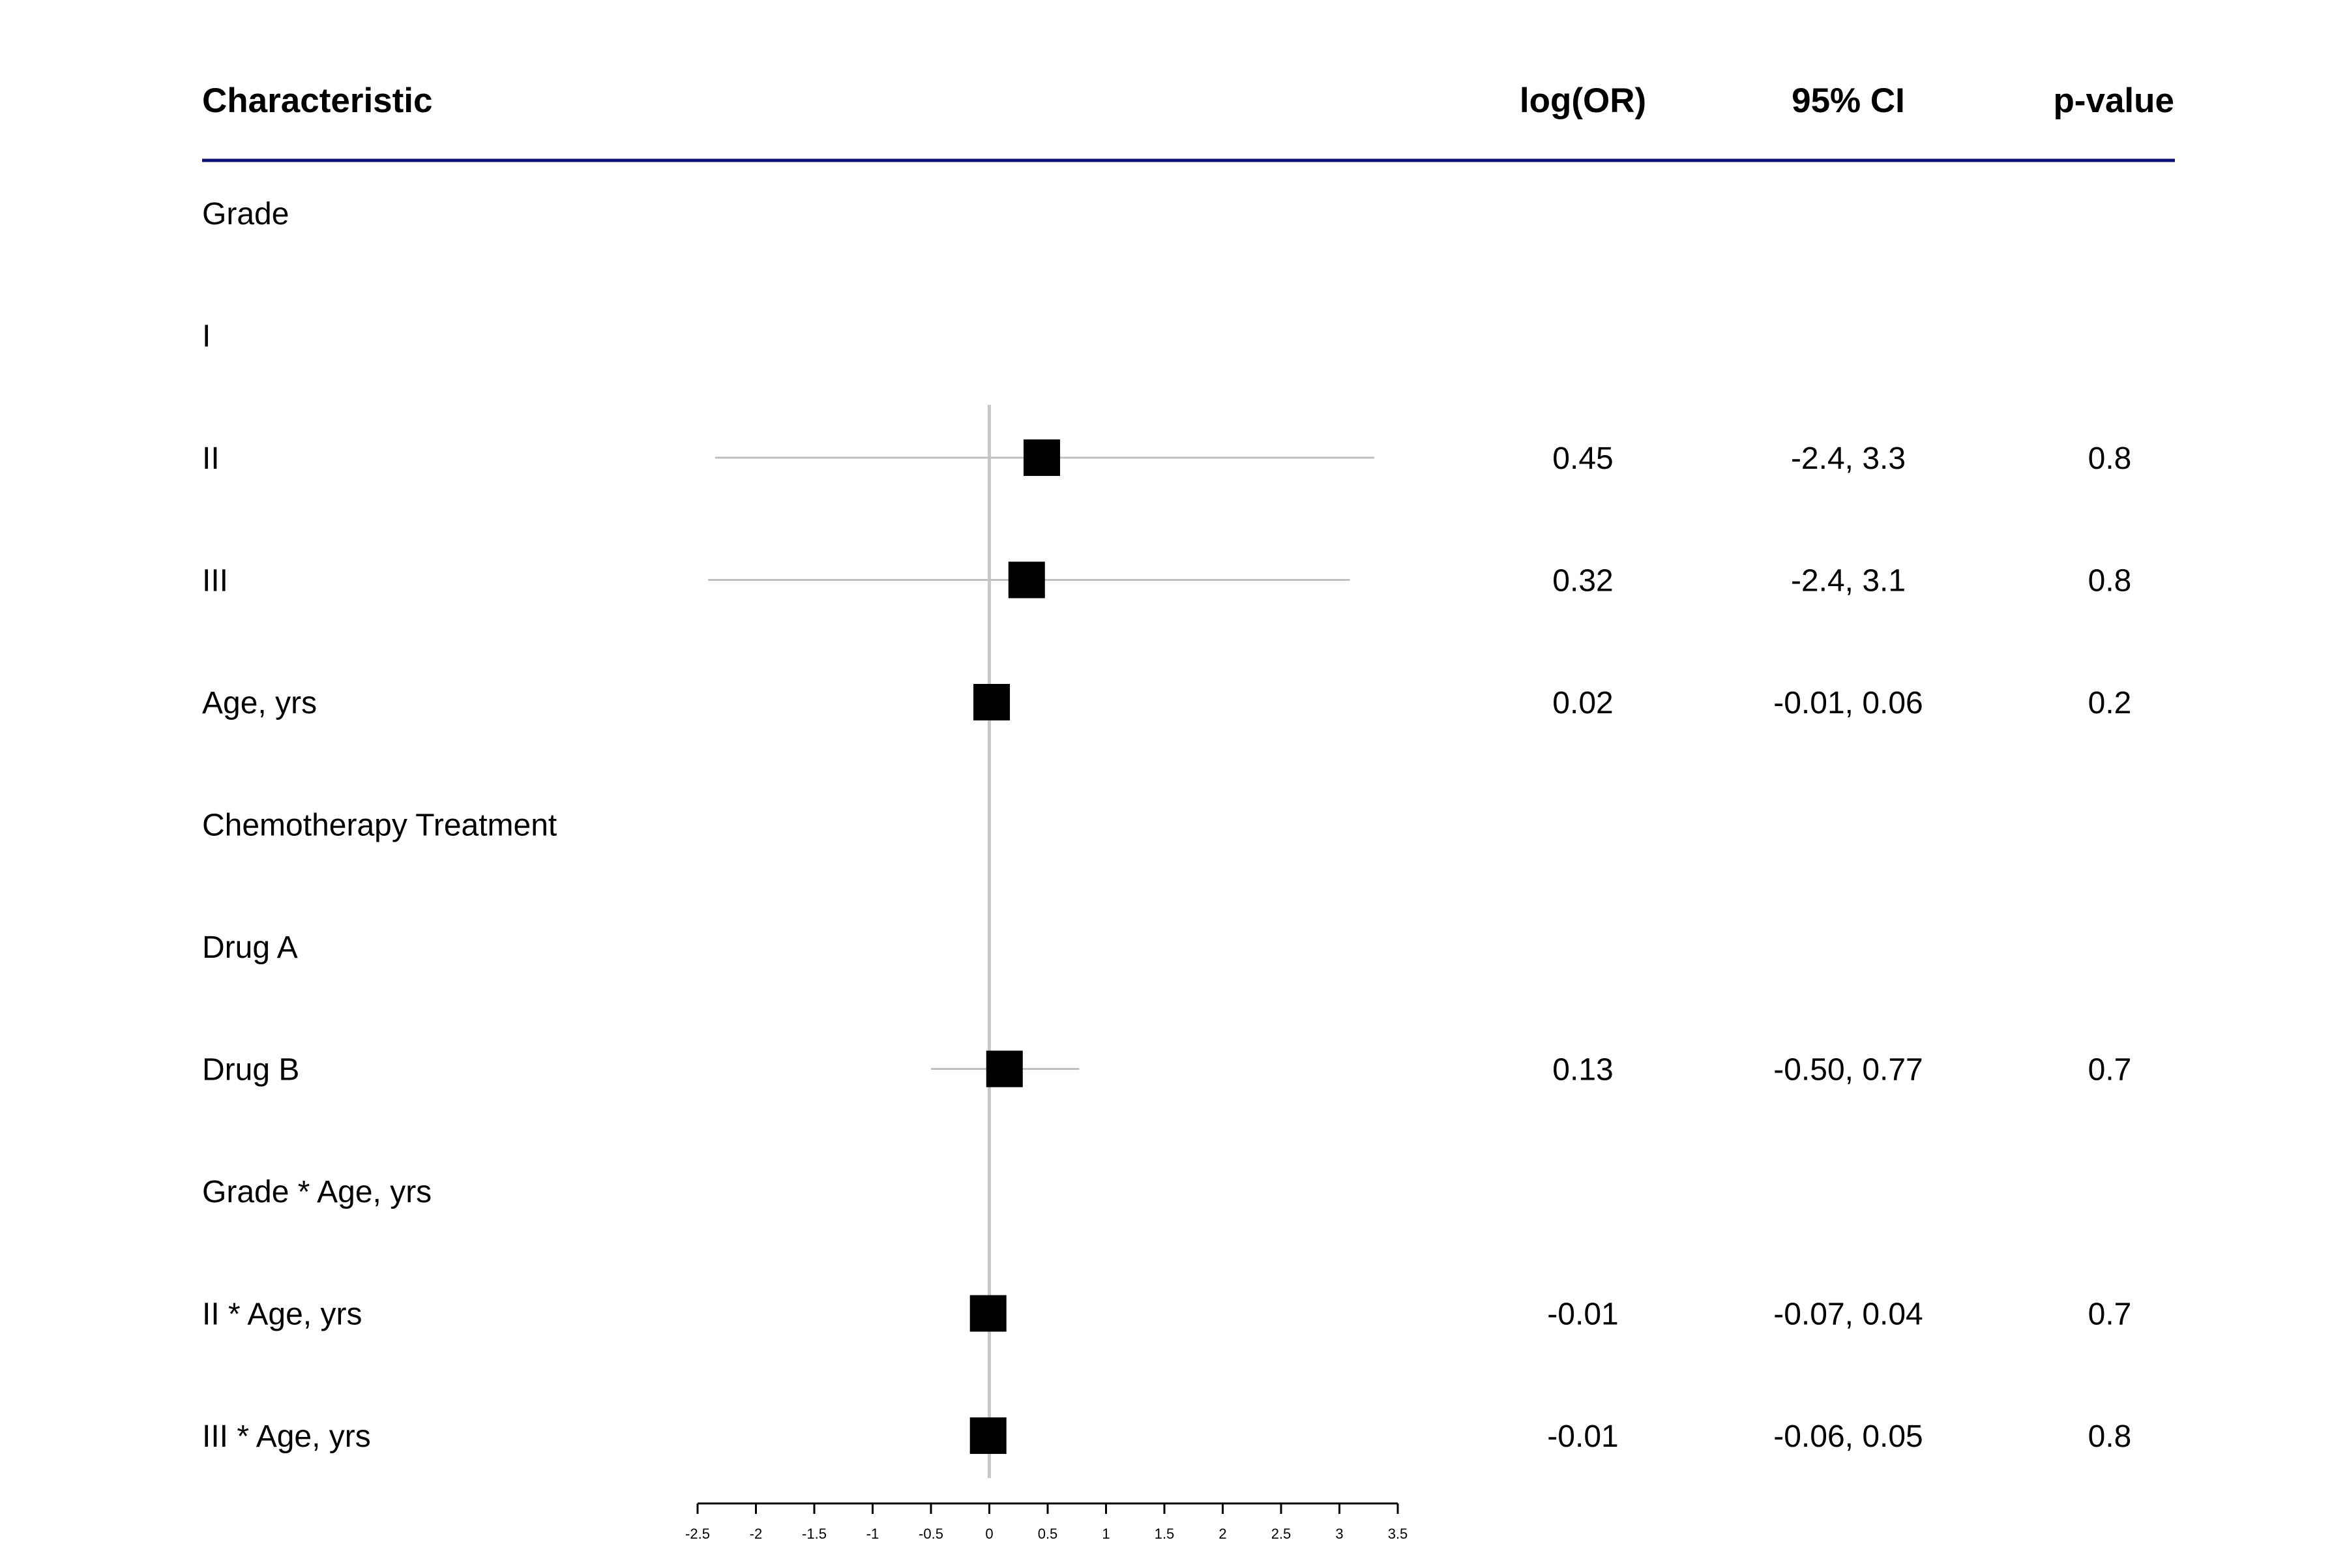 Image resolution: width=2347 pixels, height=1568 pixels. Describe the element at coordinates (1166, 1314) in the screenshot. I see `table-row: II * Age, yrs -0.01 -0.07, 0.04 0.7` at that location.